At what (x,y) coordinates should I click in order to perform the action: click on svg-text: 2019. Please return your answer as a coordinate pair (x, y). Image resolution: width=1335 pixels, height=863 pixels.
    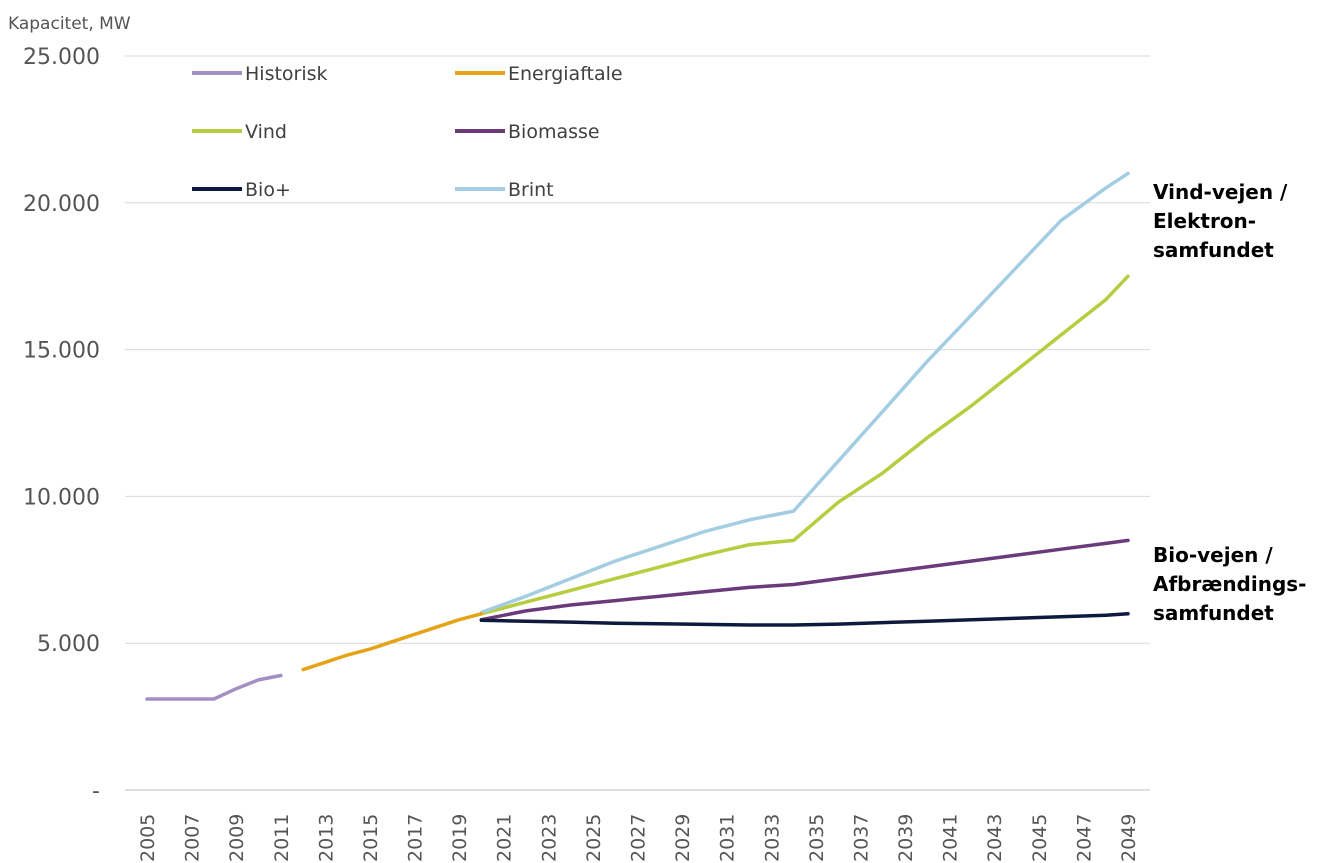
    Looking at the image, I should click on (460, 838).